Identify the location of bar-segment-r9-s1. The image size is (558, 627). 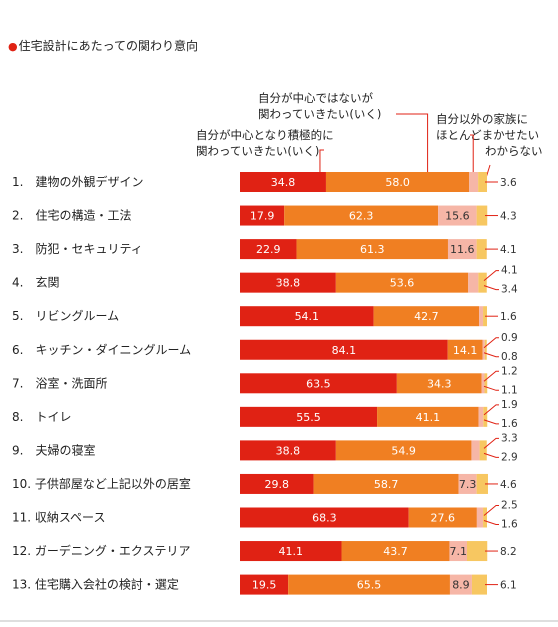
(288, 450).